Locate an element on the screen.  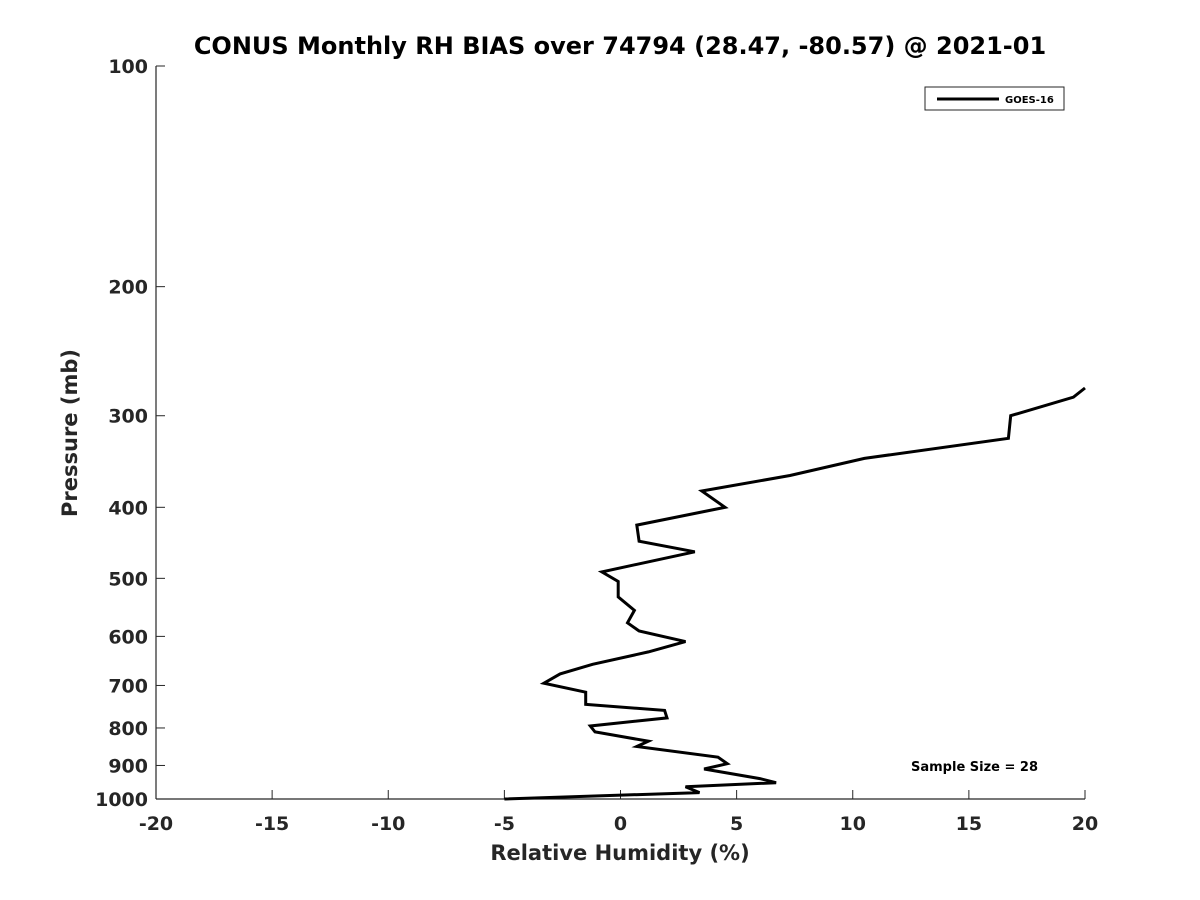
y-ticks: 100 200 300 400 500 600 700 800 900 1000 is located at coordinates (130, 433).